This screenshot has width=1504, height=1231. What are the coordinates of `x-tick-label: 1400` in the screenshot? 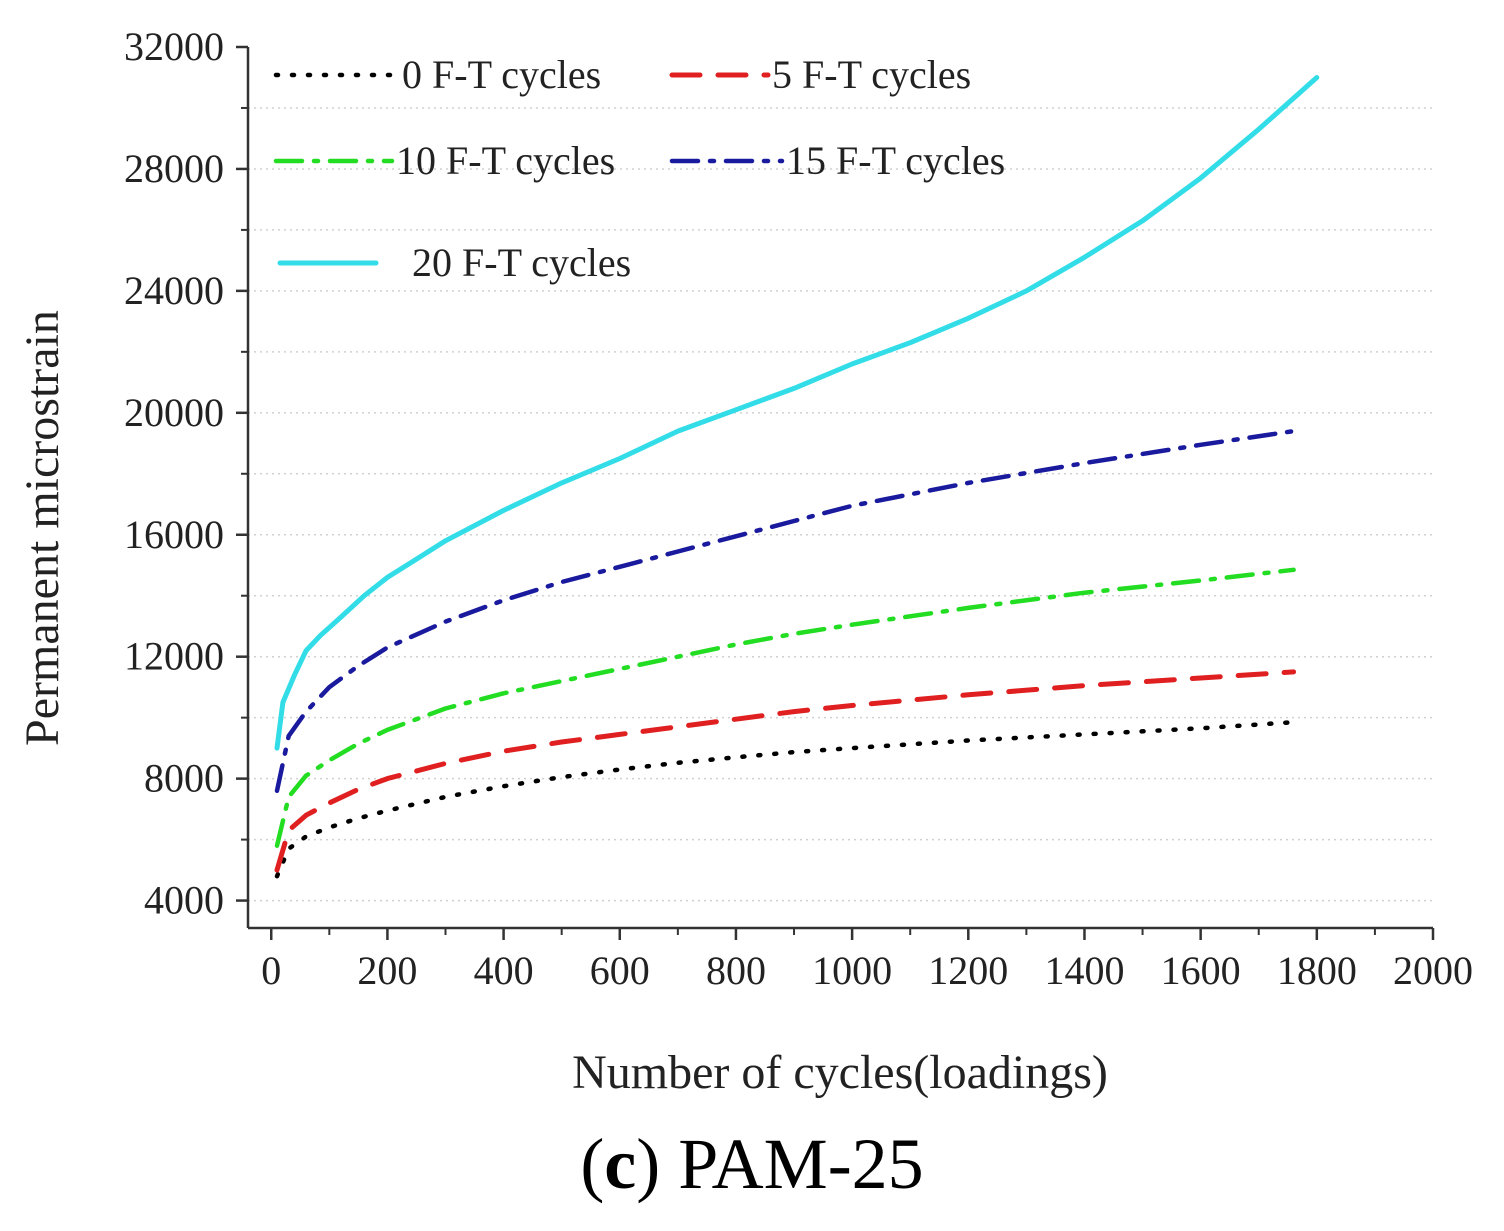 It's located at (1084, 970).